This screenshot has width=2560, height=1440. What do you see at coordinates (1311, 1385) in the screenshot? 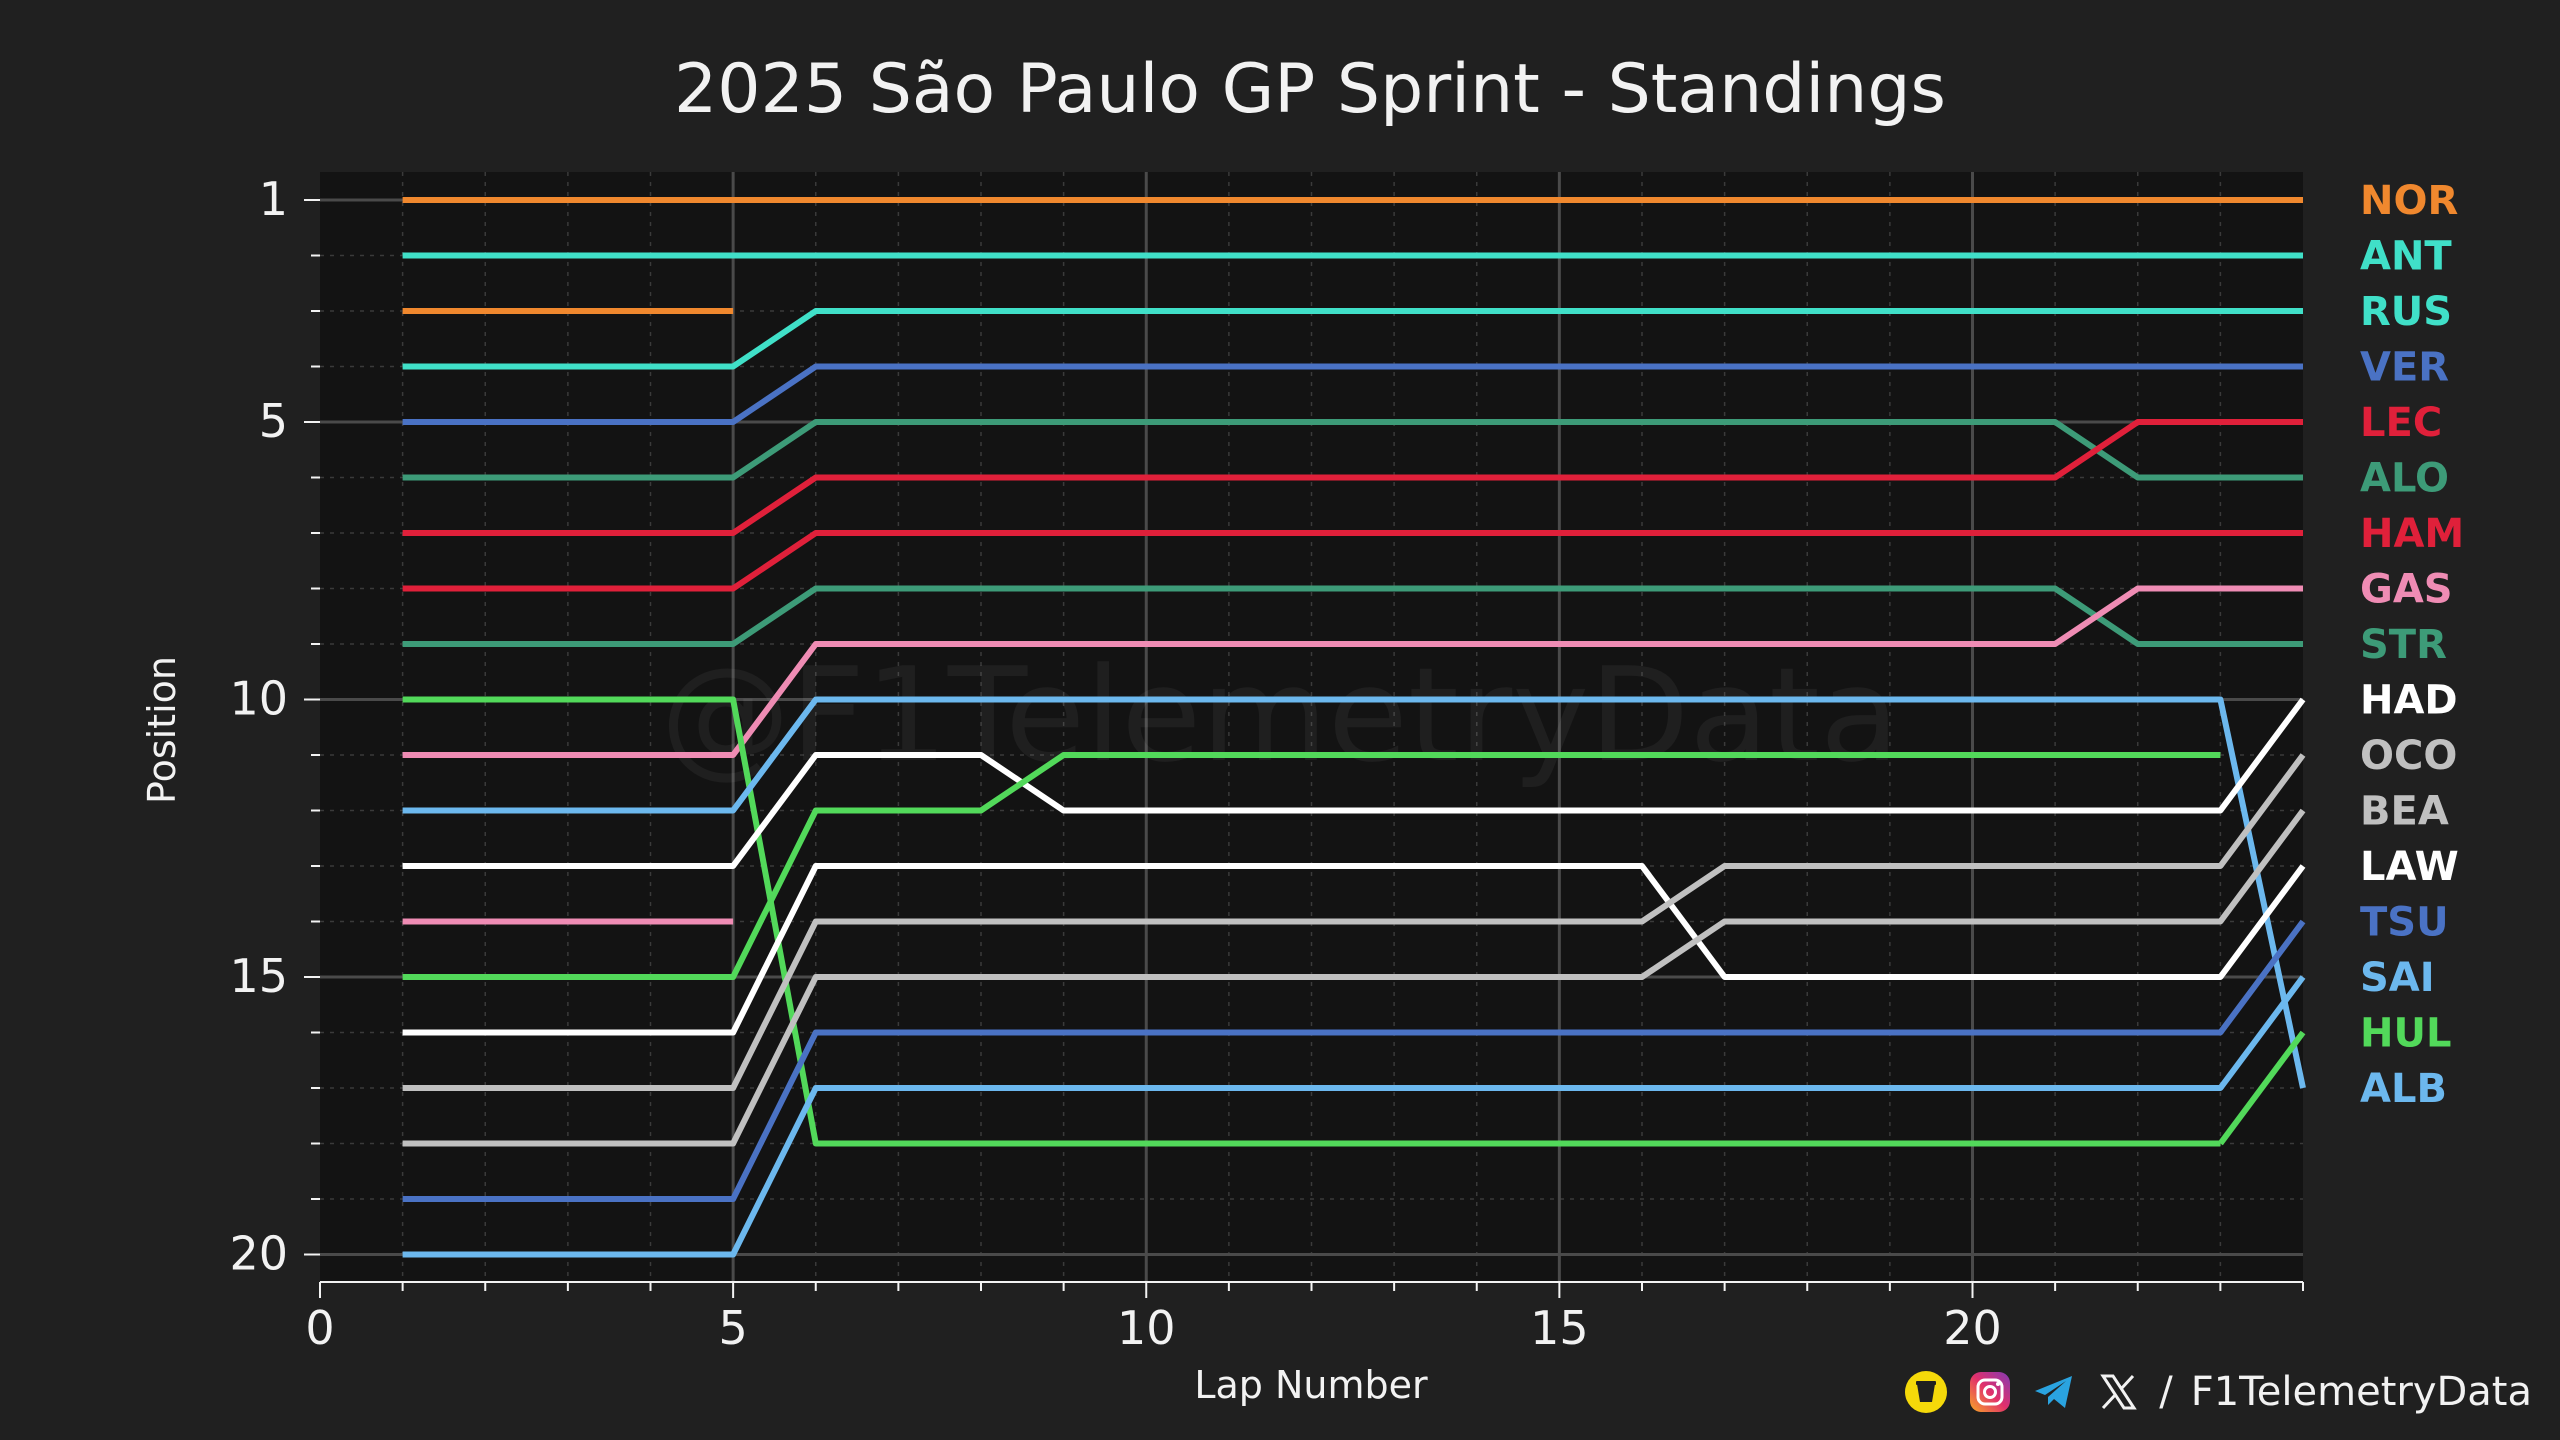
I see `x-axis-label: Lap Number` at bounding box center [1311, 1385].